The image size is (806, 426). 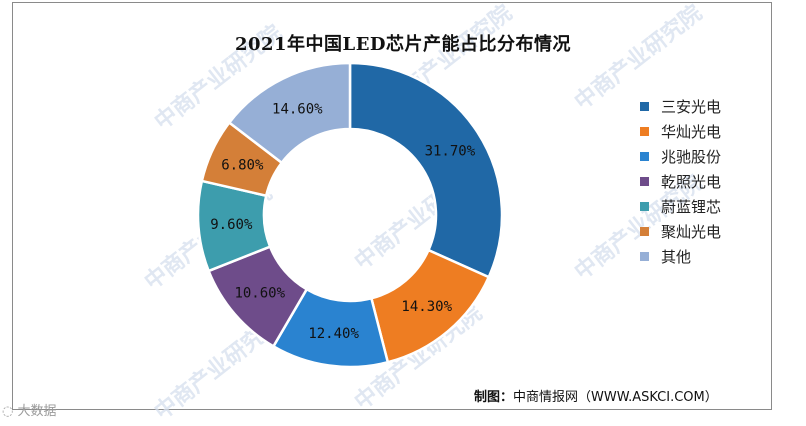 I want to click on legend-item-1: 华灿光电, so click(x=680, y=131).